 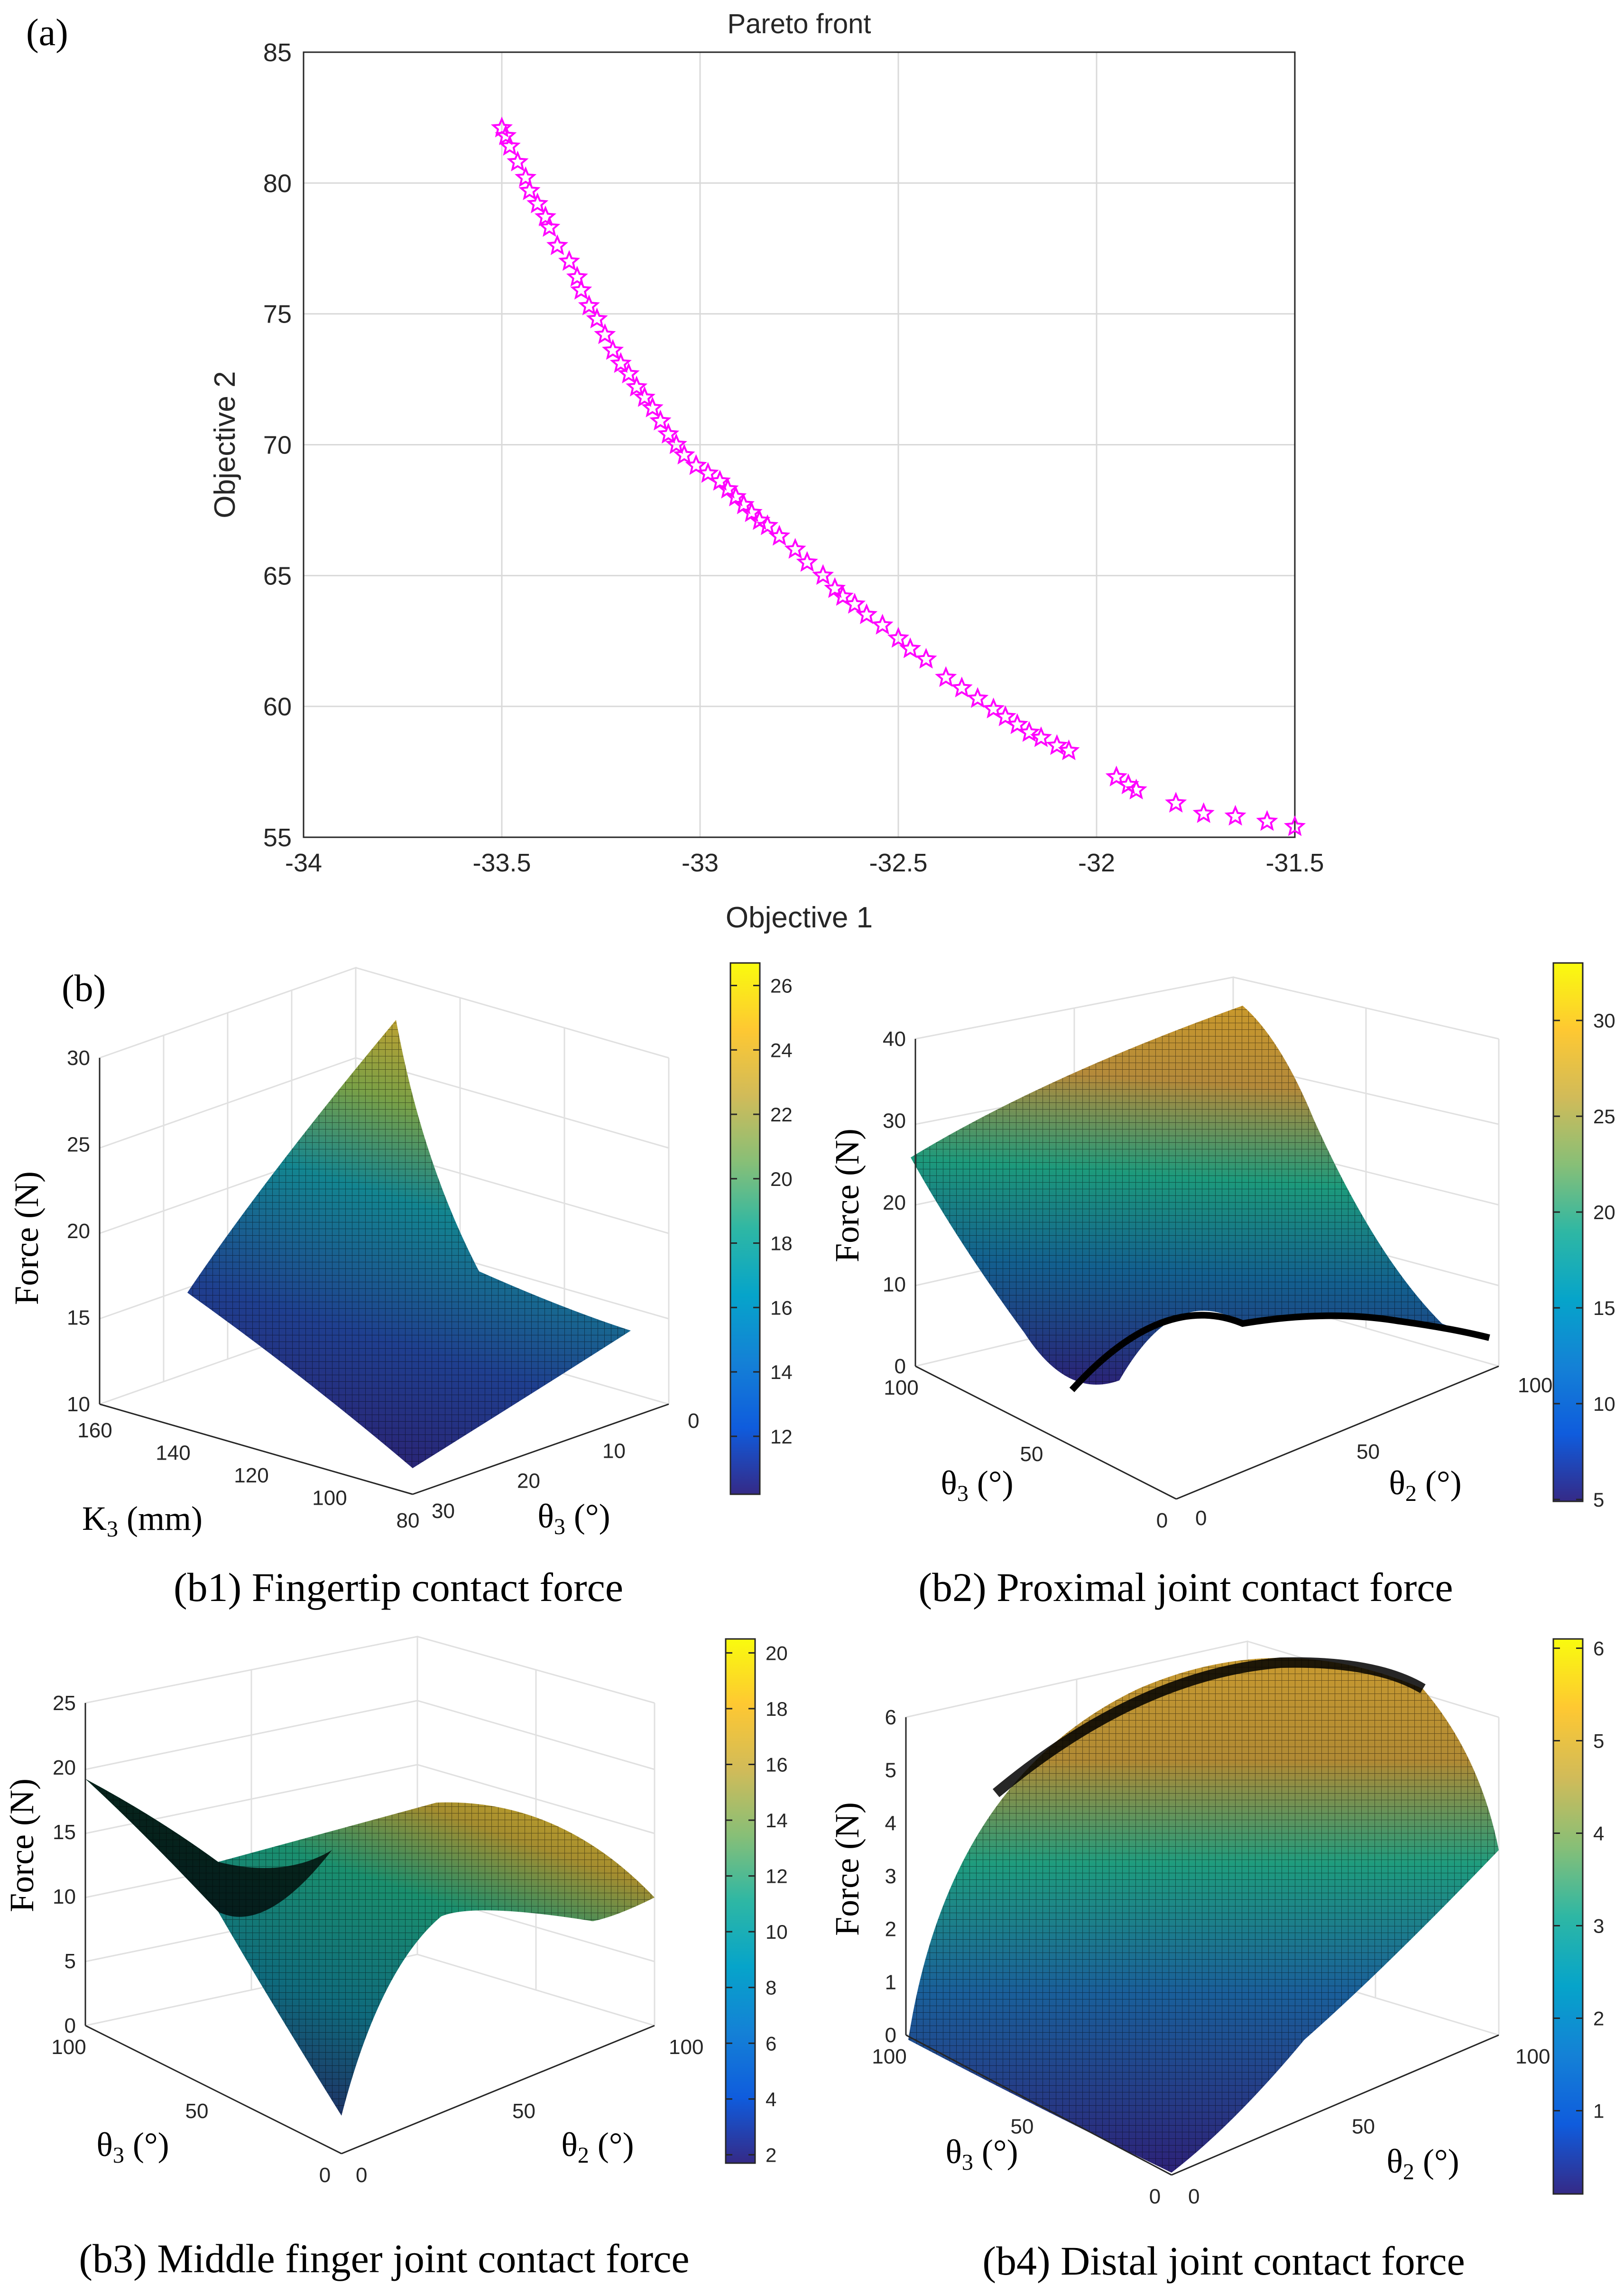 I want to click on b2-caption: (b2) Proximal joint contact force, so click(x=1185, y=1587).